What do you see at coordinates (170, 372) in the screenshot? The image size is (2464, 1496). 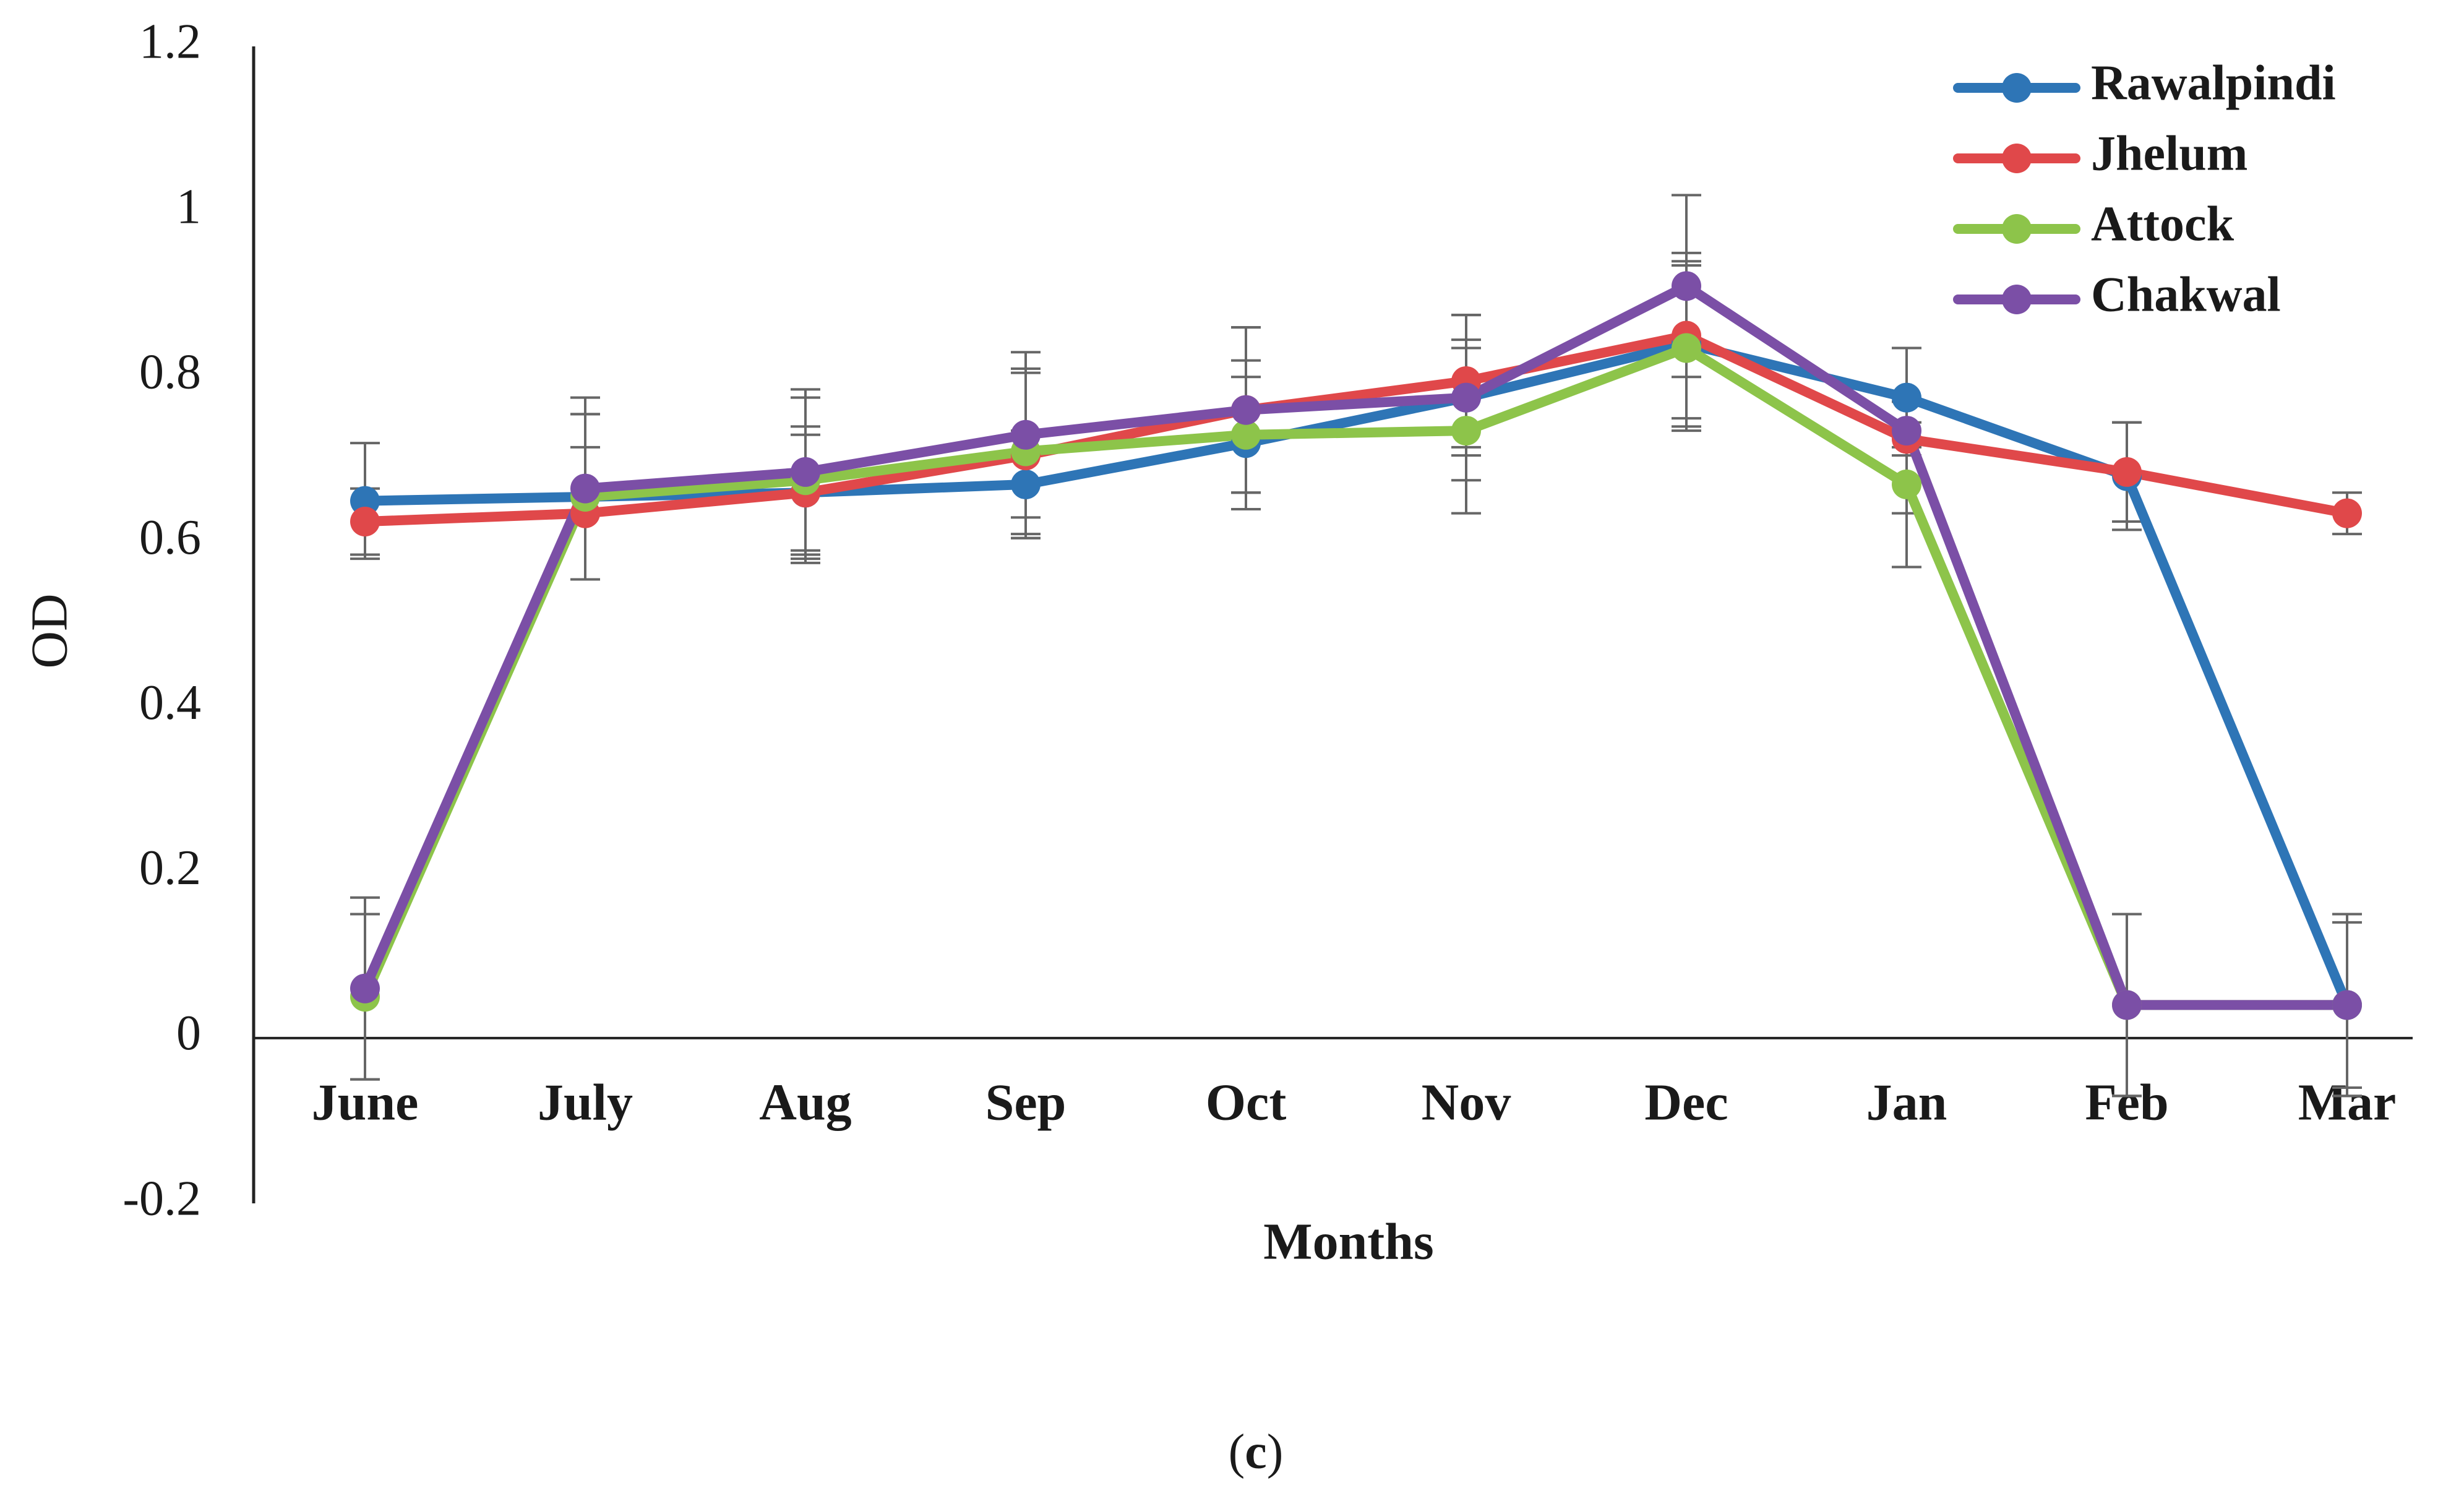 I see `y-tick-label: 0.8` at bounding box center [170, 372].